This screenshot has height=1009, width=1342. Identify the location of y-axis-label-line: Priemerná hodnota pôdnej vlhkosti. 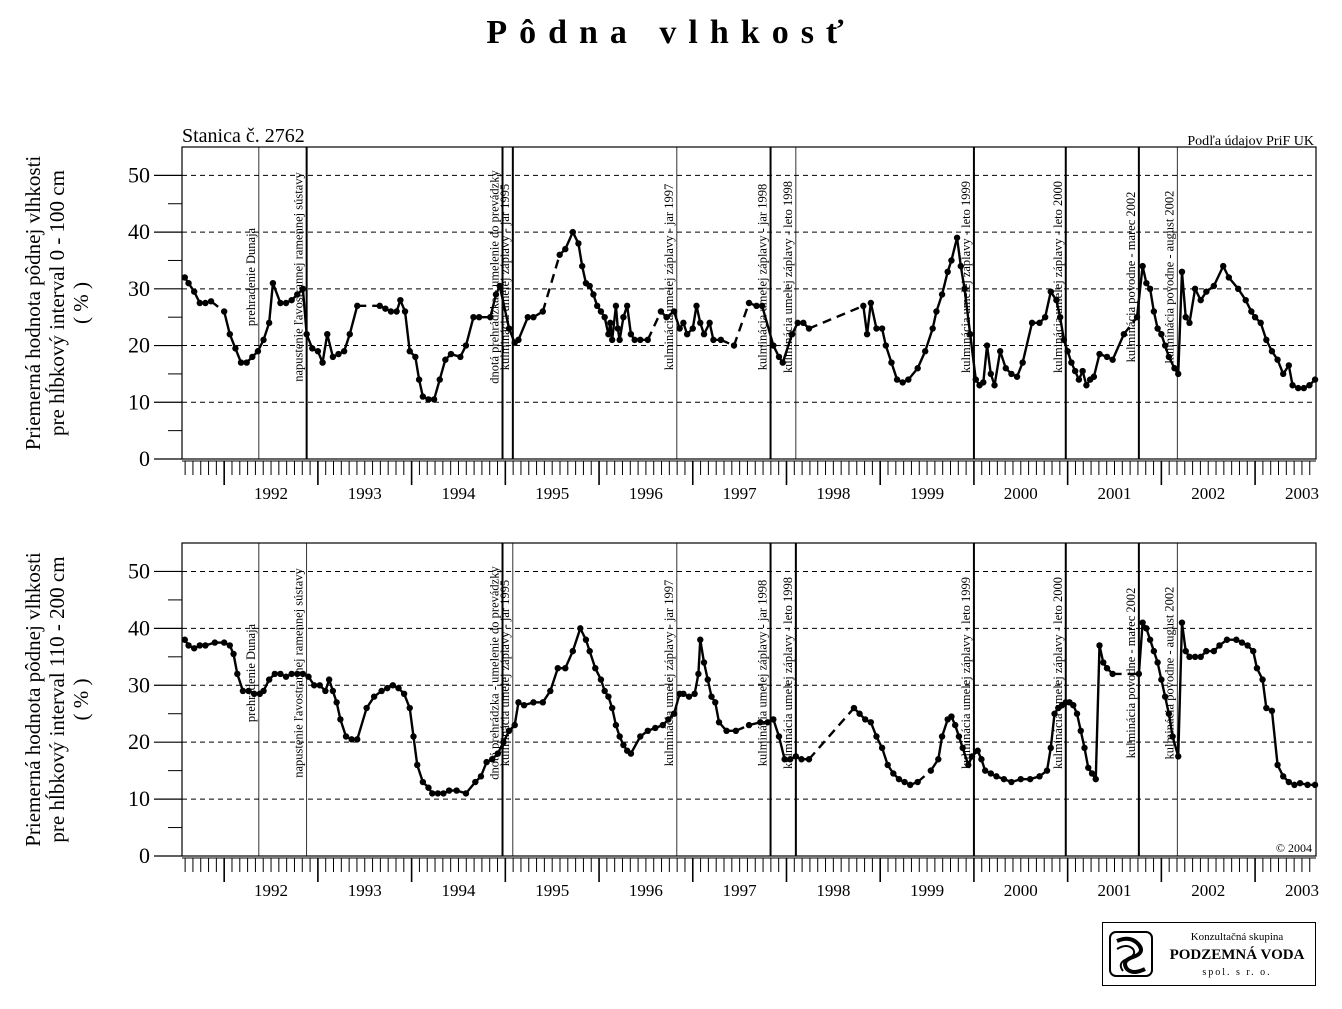
(33, 303).